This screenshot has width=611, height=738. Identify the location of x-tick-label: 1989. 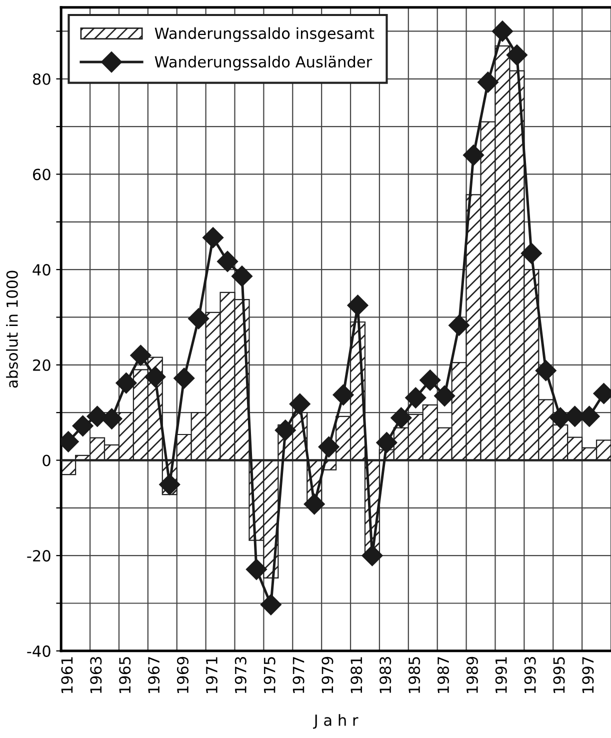
(472, 674).